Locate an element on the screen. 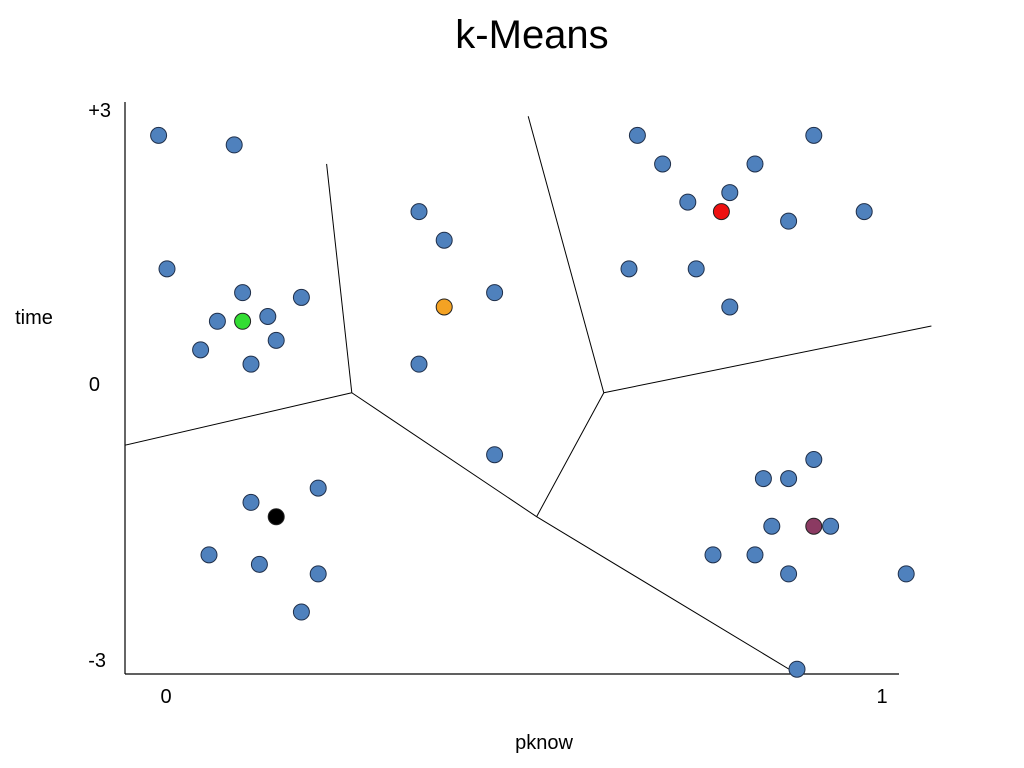 The height and width of the screenshot is (768, 1024). y-tick-label-max: +3 is located at coordinates (99, 111).